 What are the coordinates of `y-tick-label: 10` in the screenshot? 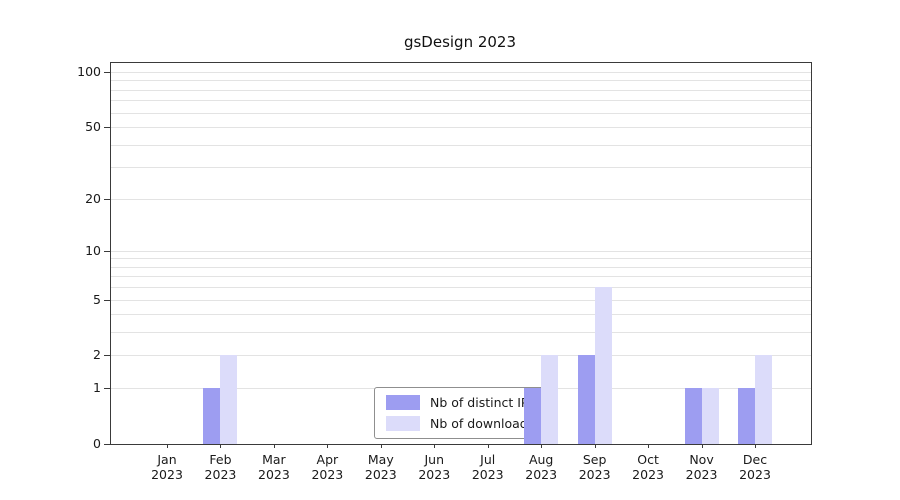 It's located at (93, 250).